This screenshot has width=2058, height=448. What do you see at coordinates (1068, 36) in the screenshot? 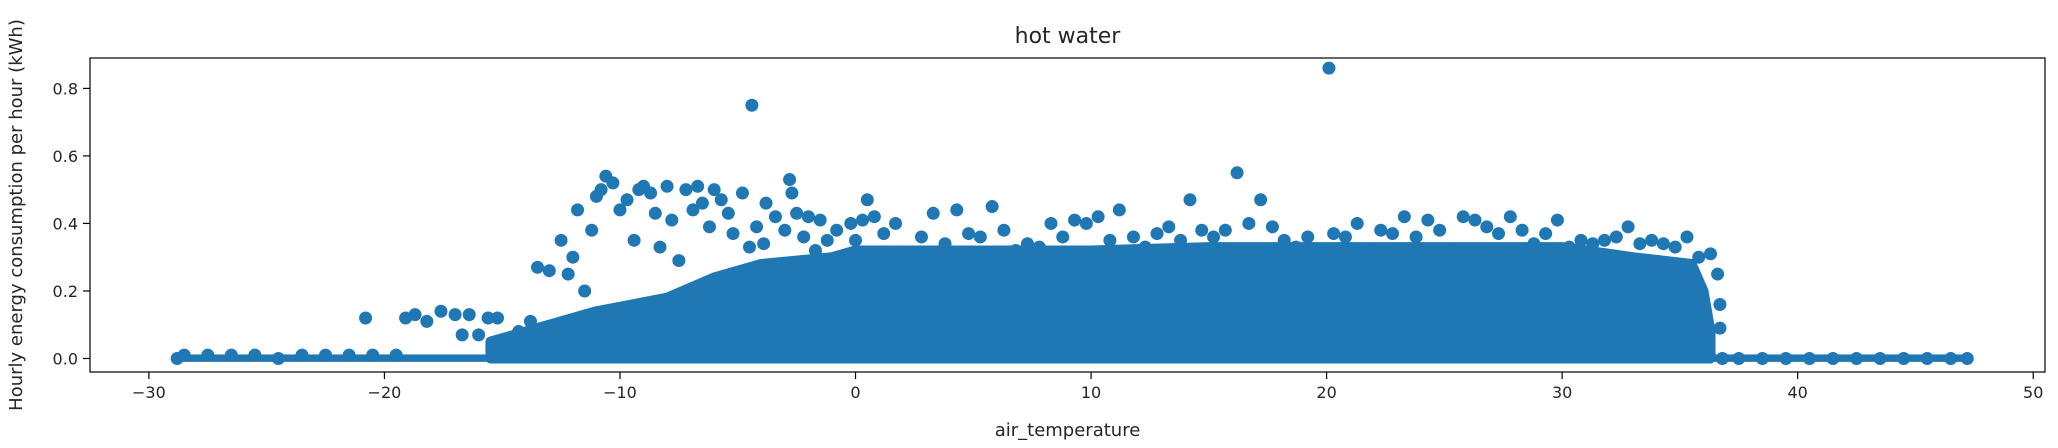
I see `chart-title: hot water` at bounding box center [1068, 36].